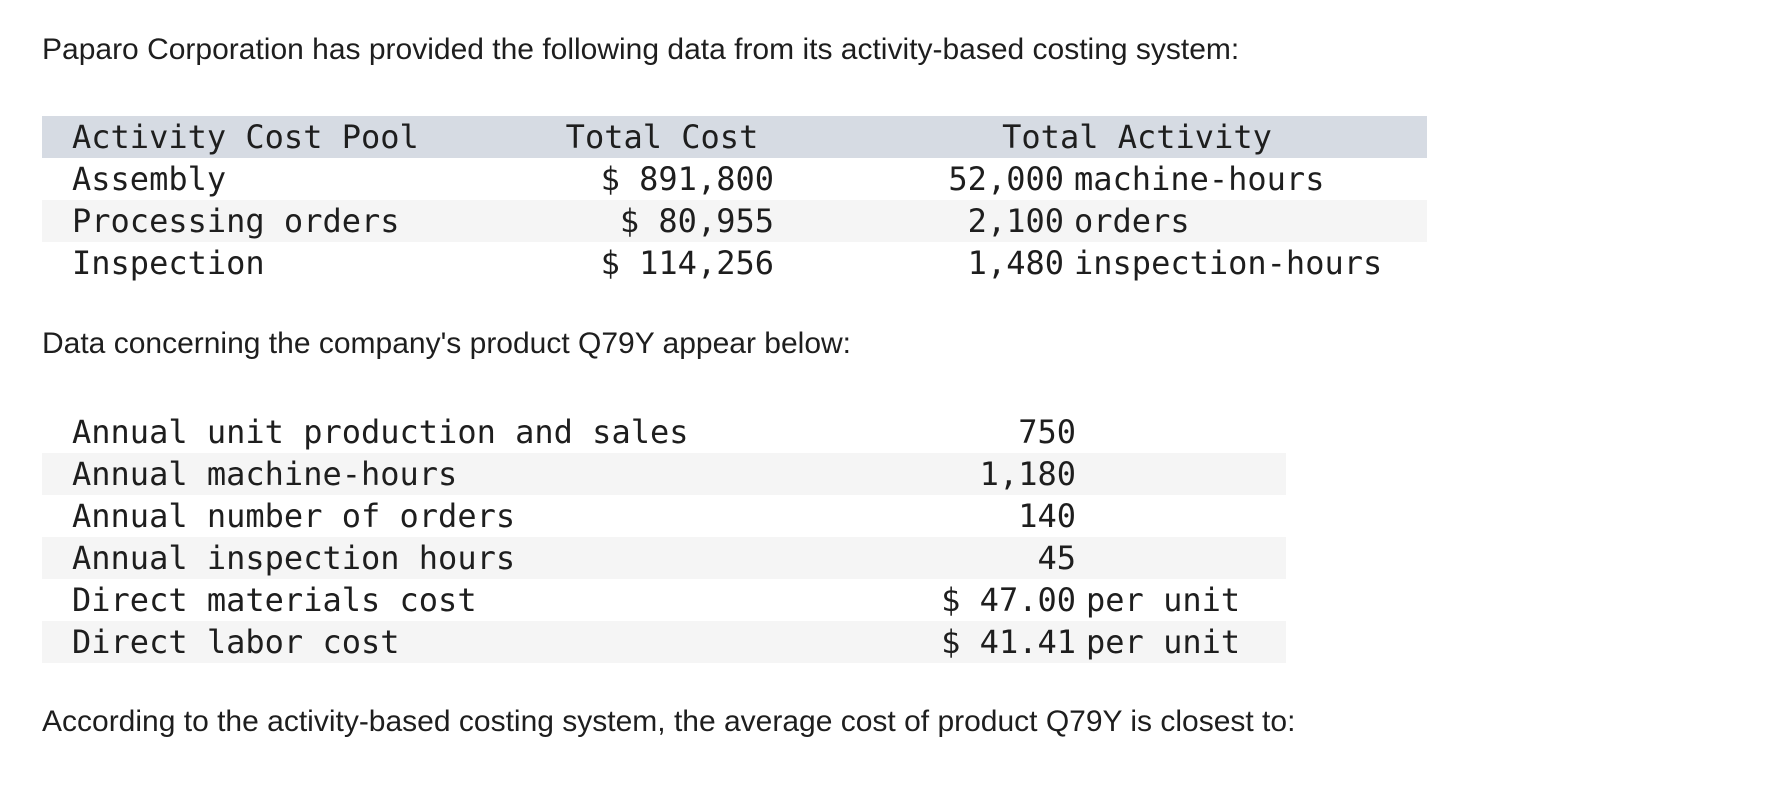  What do you see at coordinates (687, 263) in the screenshot?
I see `activity-total-cost: $ 114,256` at bounding box center [687, 263].